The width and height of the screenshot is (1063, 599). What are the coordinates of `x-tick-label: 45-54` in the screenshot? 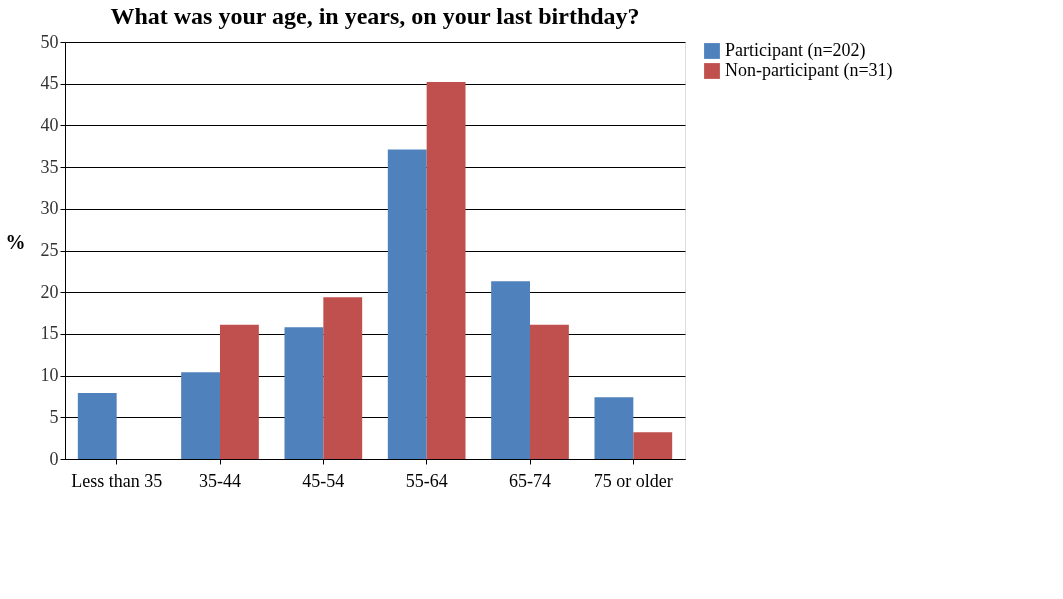 It's located at (323, 480).